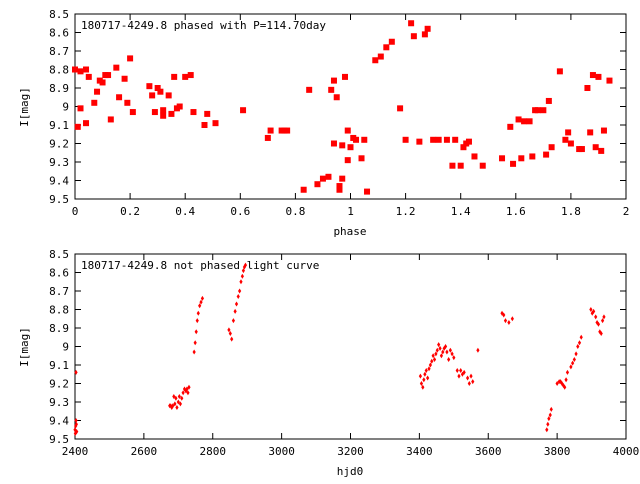  Describe the element at coordinates (59, 14) in the screenshot. I see `y-tick-label: 8.5` at that location.